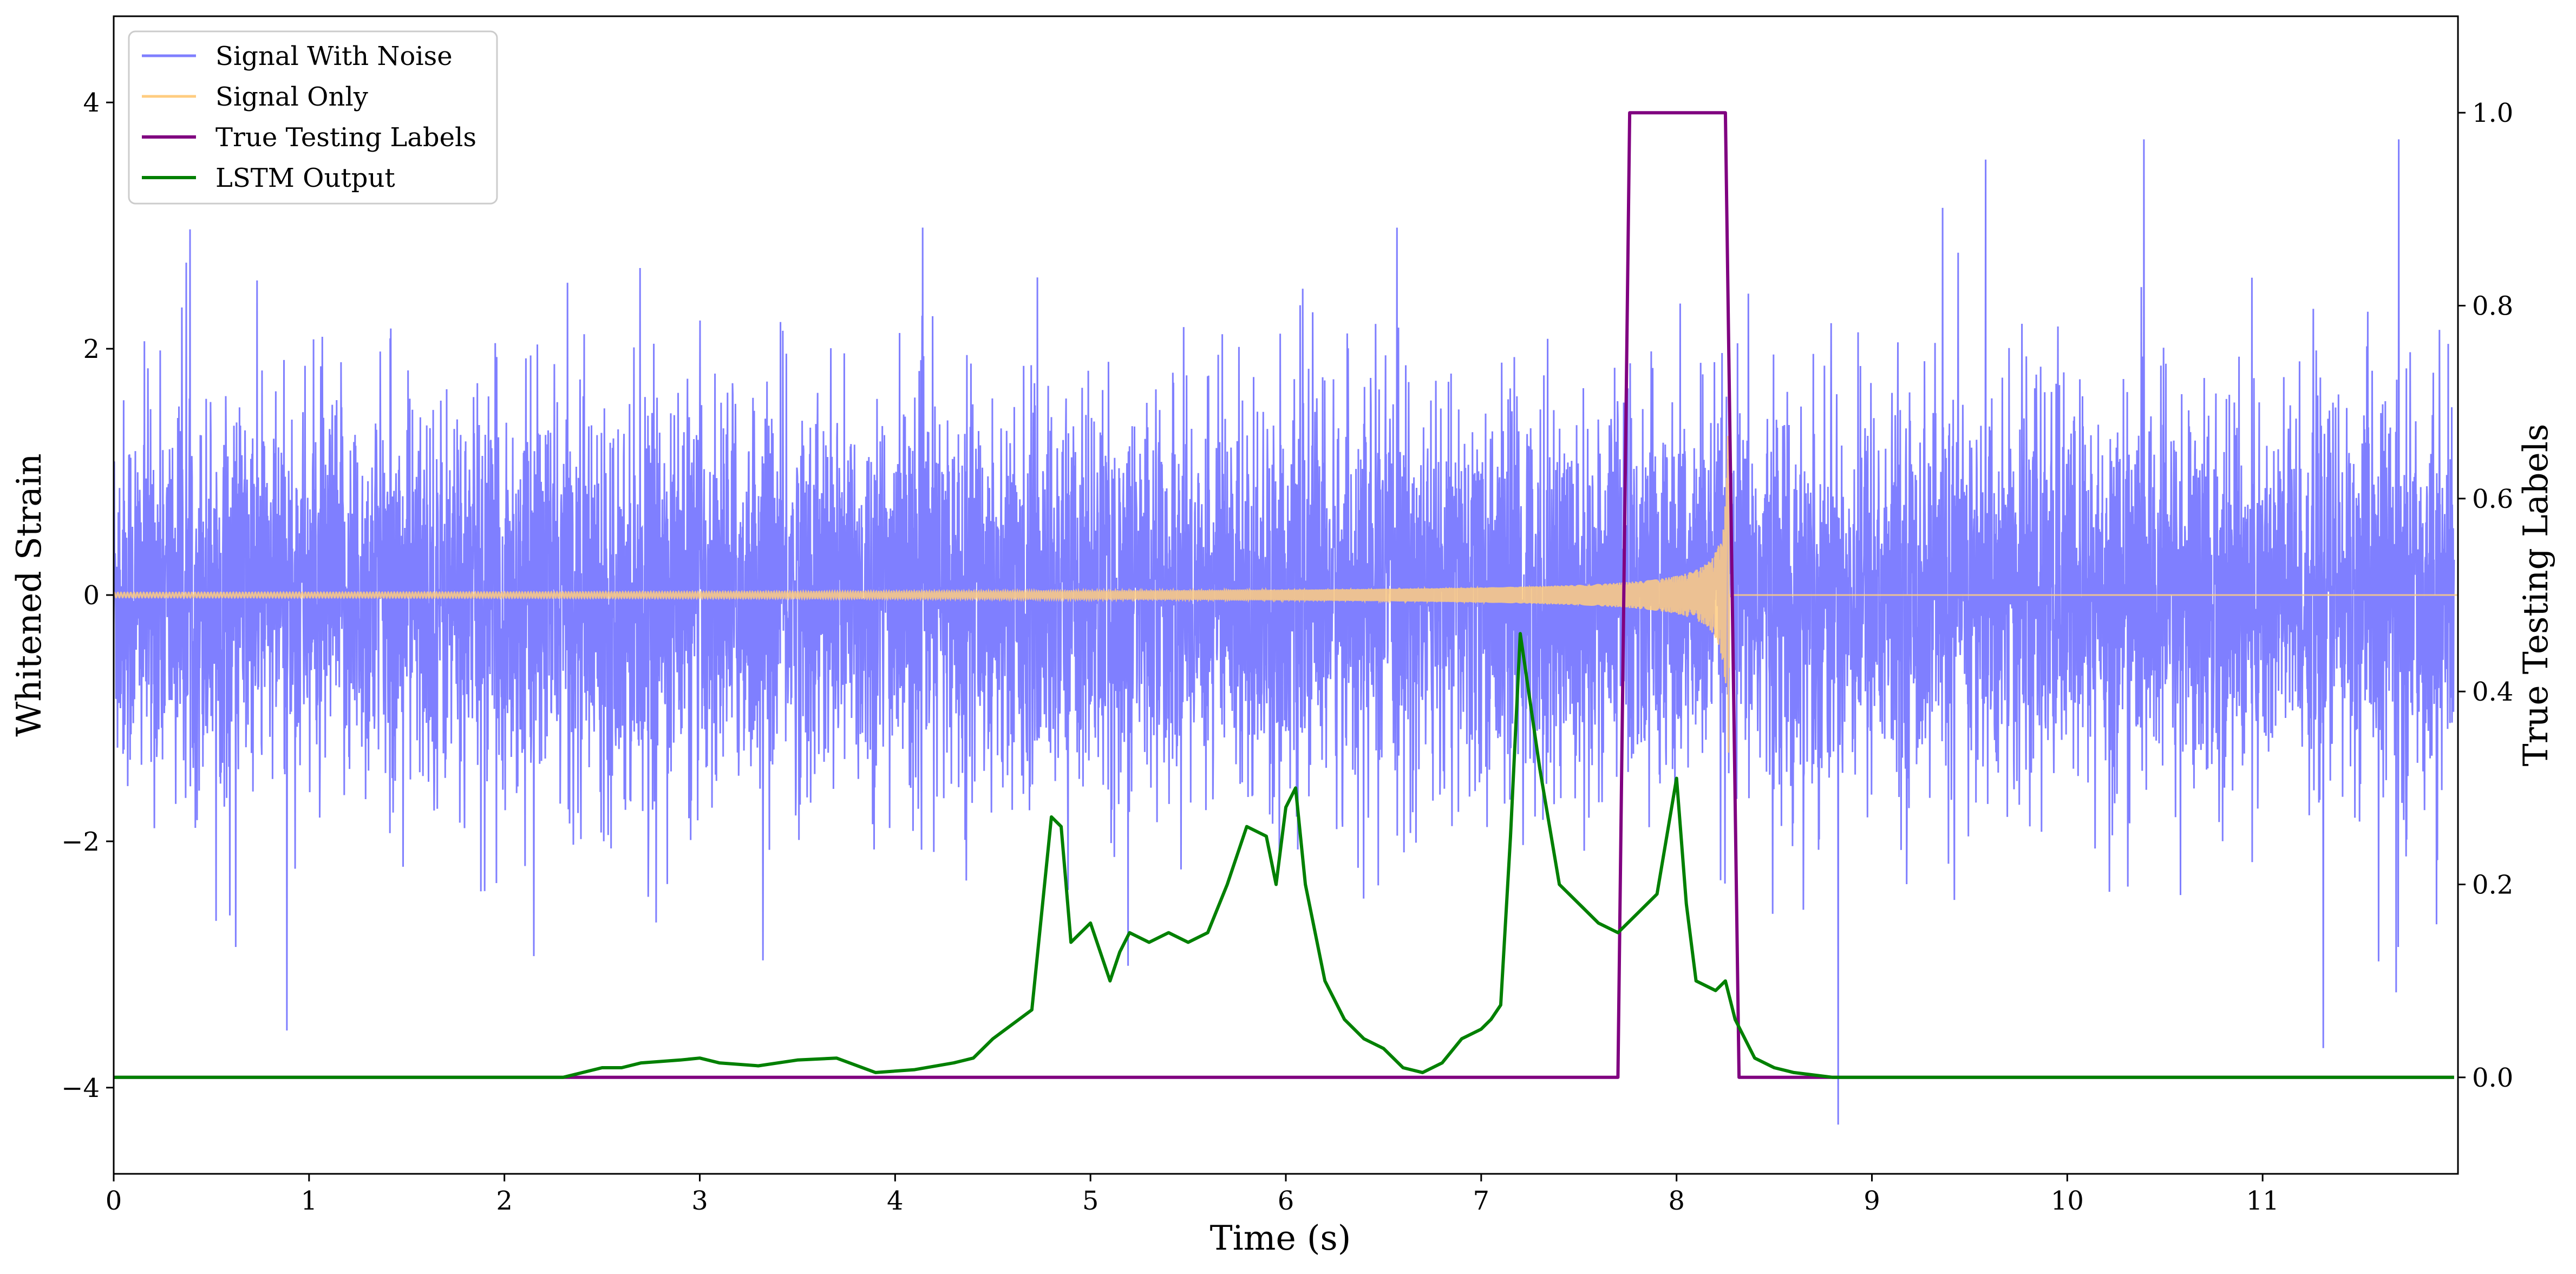 The height and width of the screenshot is (1274, 2576). I want to click on x-tick-label: 6, so click(1286, 1201).